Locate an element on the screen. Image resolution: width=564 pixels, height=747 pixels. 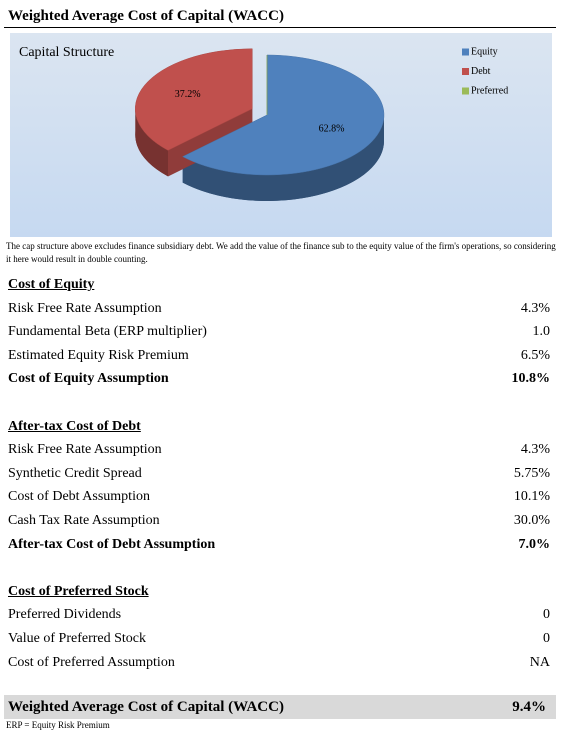
section-title: Cost of Equity is located at coordinates (282, 285).